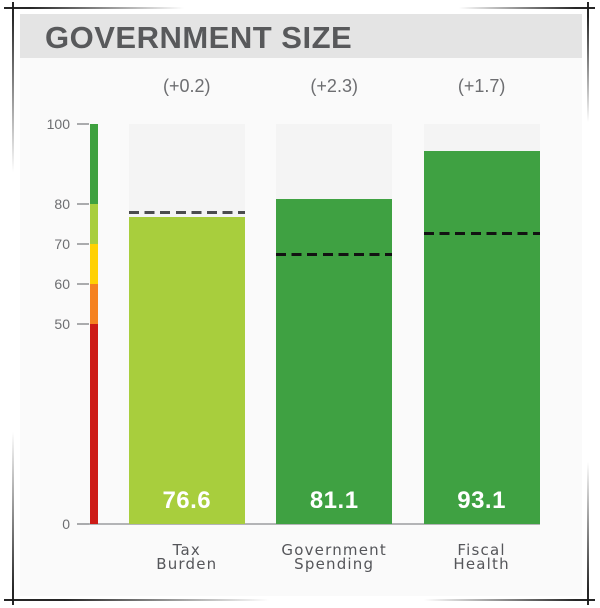 The image size is (600, 608). What do you see at coordinates (334, 549) in the screenshot?
I see `bar-category-label-line1: Government` at bounding box center [334, 549].